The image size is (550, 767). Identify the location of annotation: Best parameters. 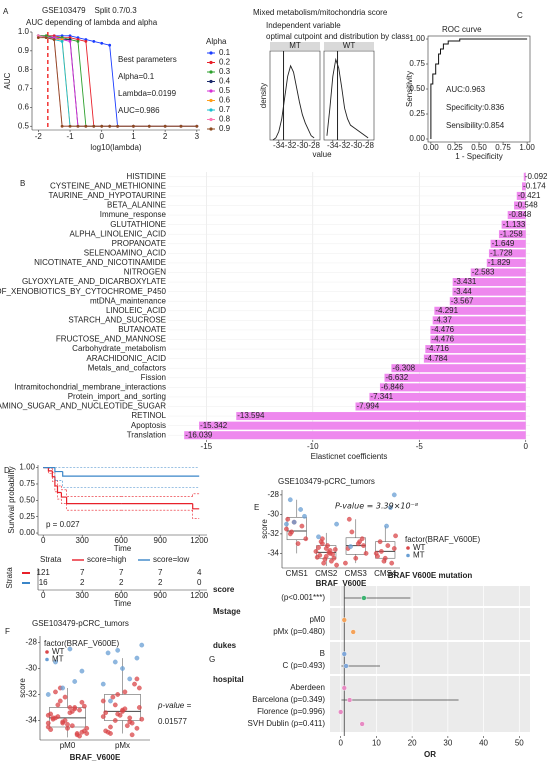
(147, 59).